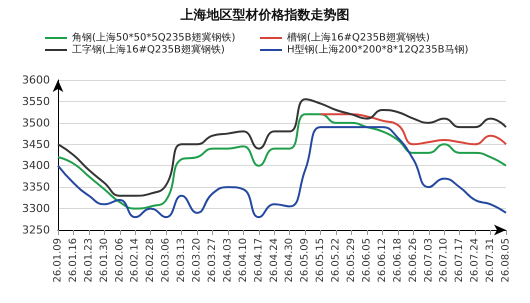 The width and height of the screenshot is (530, 303). Describe the element at coordinates (154, 38) in the screenshot. I see `legend-label: 角钢(上海50*50*5Q235B翅冀钢铁)` at that location.